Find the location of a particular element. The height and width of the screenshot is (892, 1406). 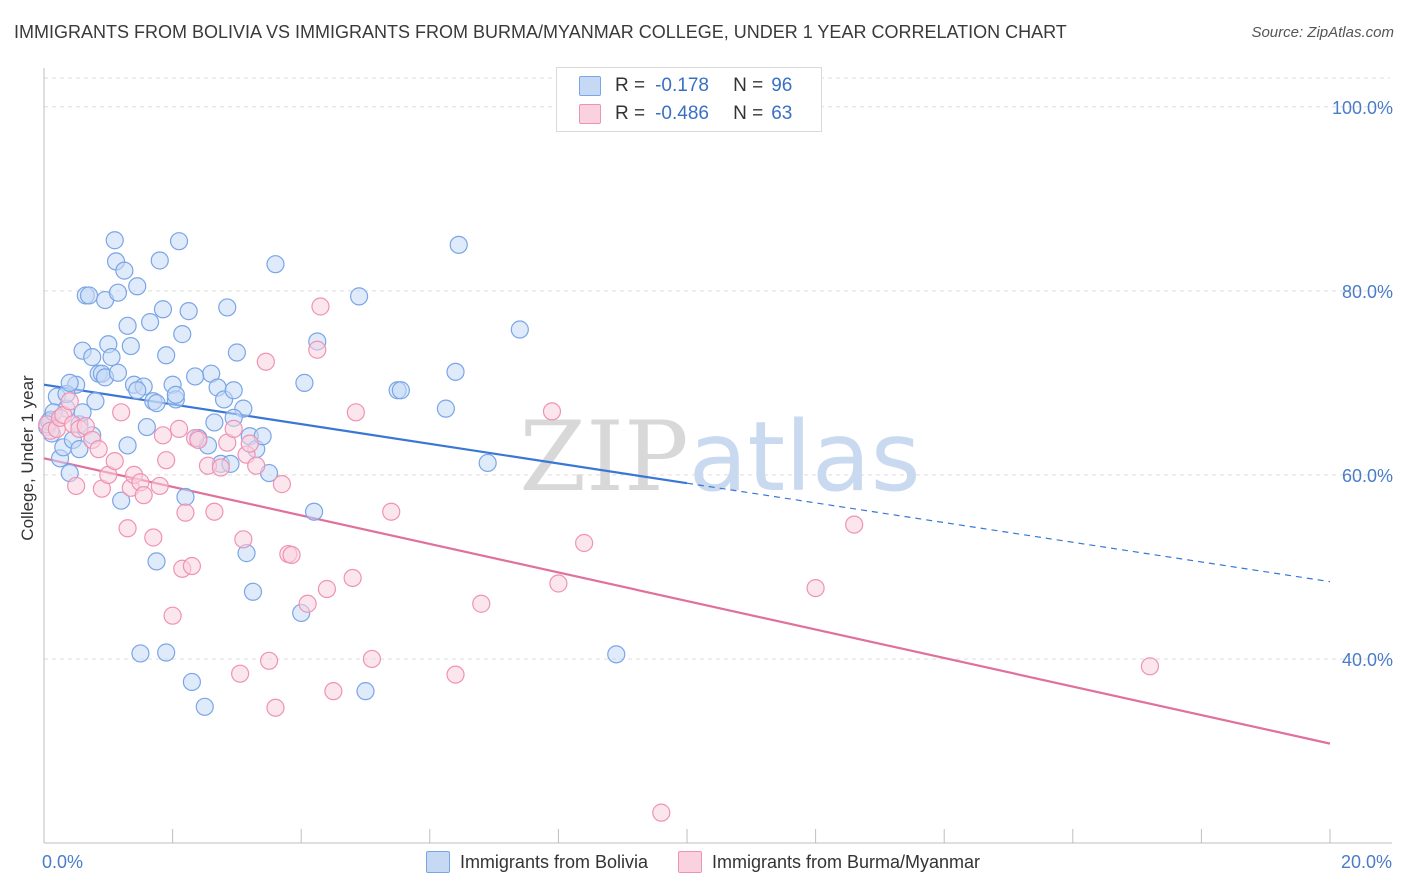

y-tick-label: 40.0% is located at coordinates (1367, 660).